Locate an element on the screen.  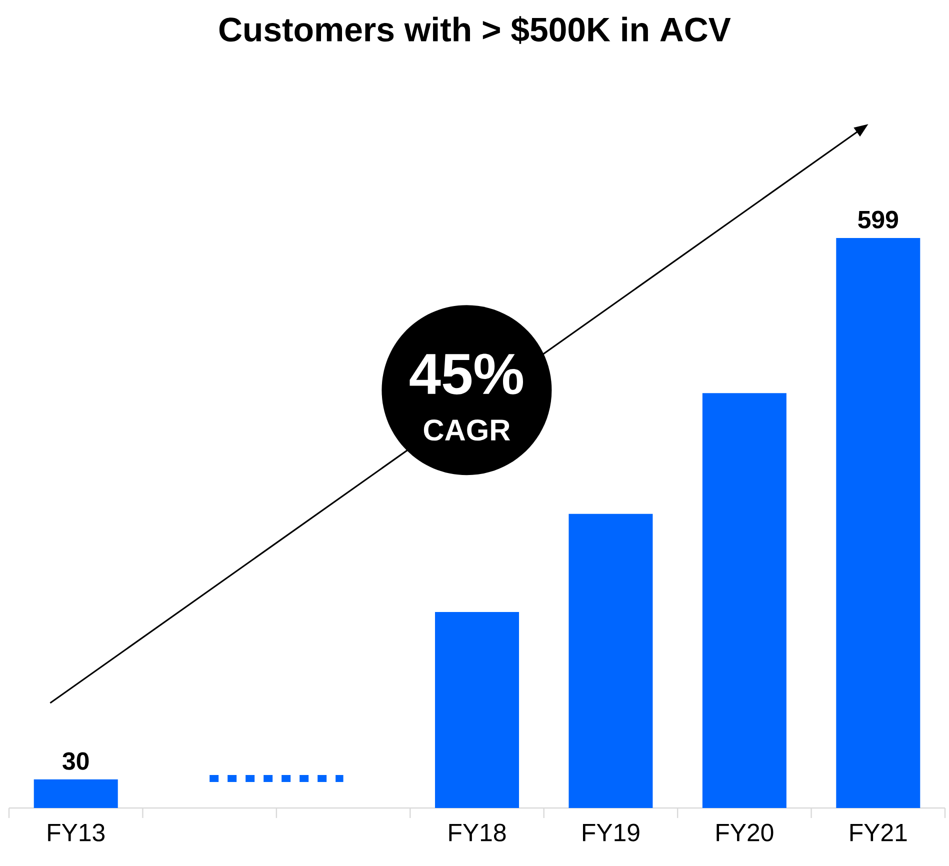
x-tick-label: FY20 is located at coordinates (745, 833).